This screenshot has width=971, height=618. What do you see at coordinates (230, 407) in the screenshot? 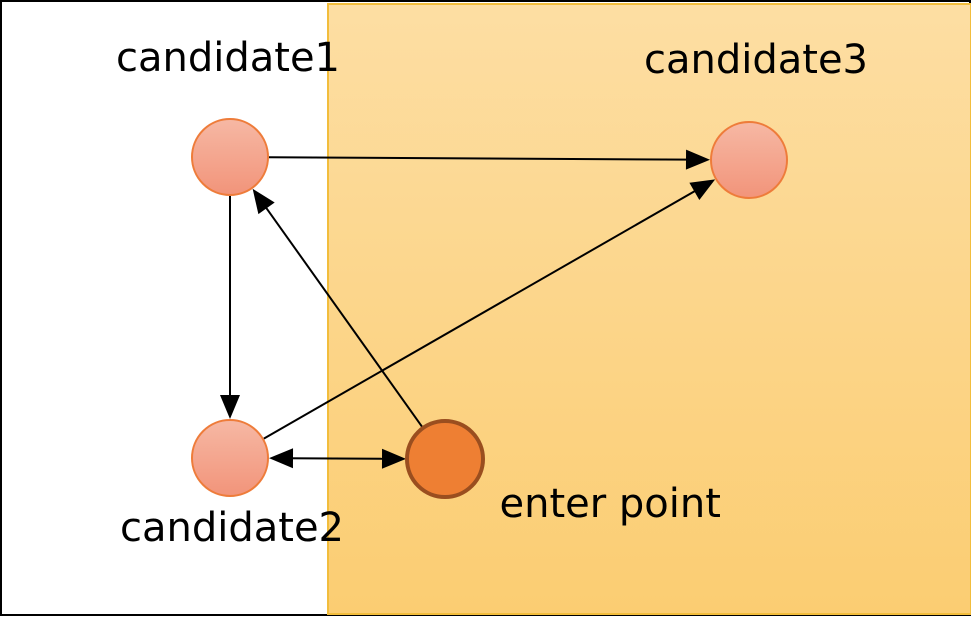
I see `arrowhead-candidate1-to-candidate2` at bounding box center [230, 407].